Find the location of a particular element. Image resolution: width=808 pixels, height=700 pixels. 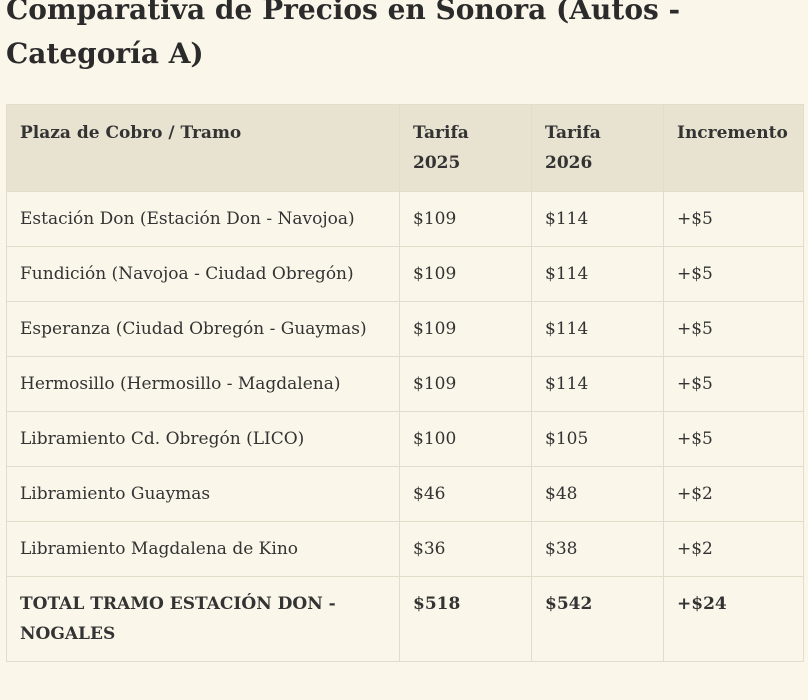

header-cell: Incremento is located at coordinates (733, 148).